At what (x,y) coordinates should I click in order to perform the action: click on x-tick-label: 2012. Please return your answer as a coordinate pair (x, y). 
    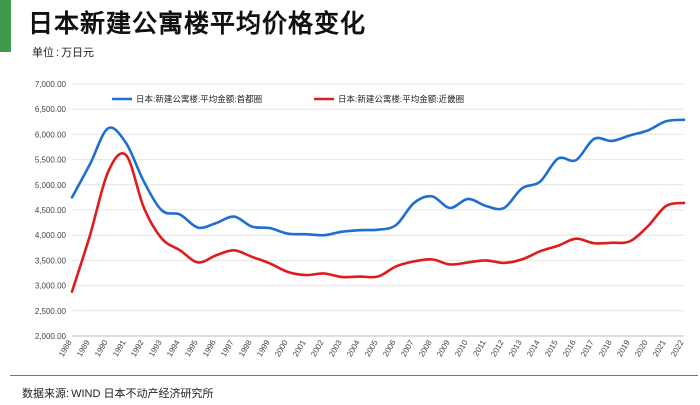
    Looking at the image, I should click on (497, 348).